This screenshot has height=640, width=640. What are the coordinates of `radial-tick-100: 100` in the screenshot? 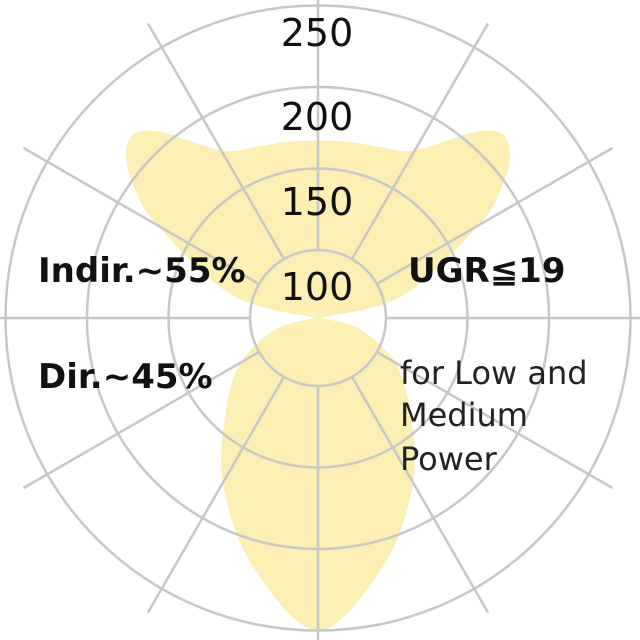 It's located at (317, 287).